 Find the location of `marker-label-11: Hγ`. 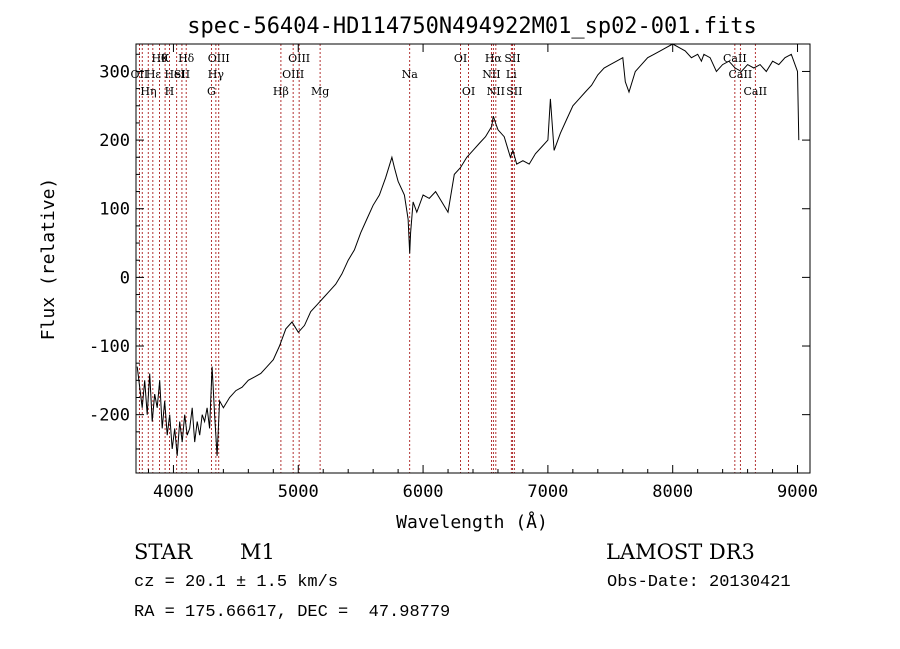

marker-label-11: Hγ is located at coordinates (216, 74).